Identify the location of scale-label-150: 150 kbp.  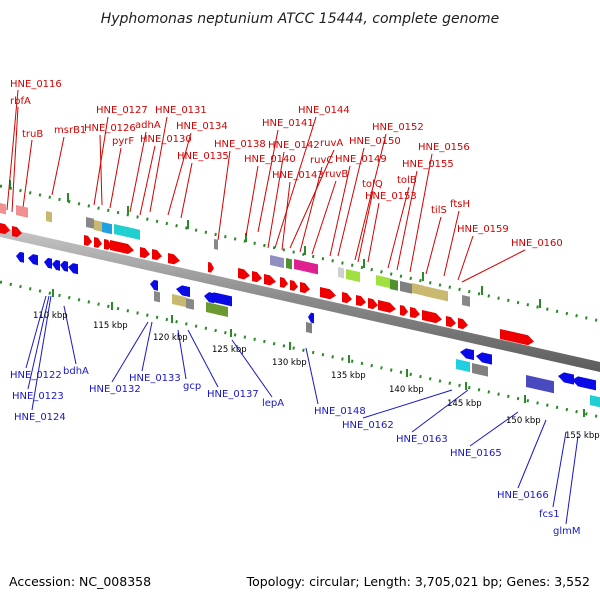
(523, 421).